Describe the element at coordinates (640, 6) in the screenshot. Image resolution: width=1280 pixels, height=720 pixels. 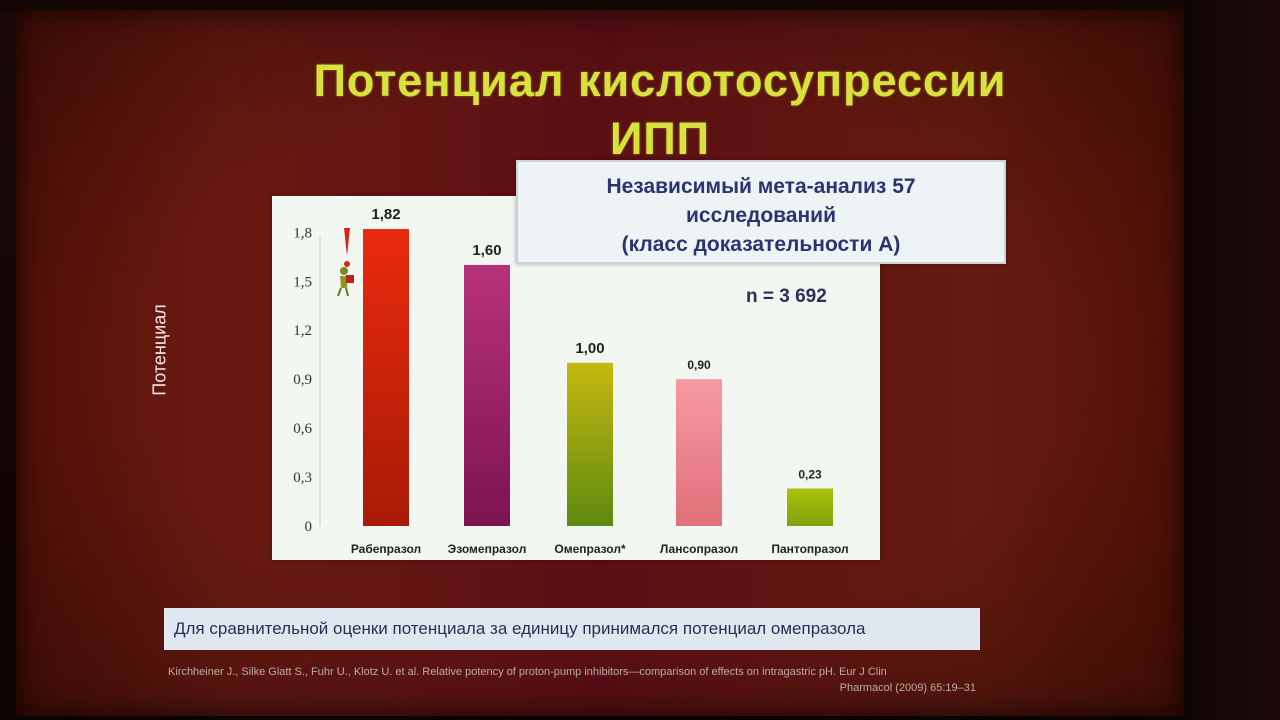
I see `screen-top-frame` at that location.